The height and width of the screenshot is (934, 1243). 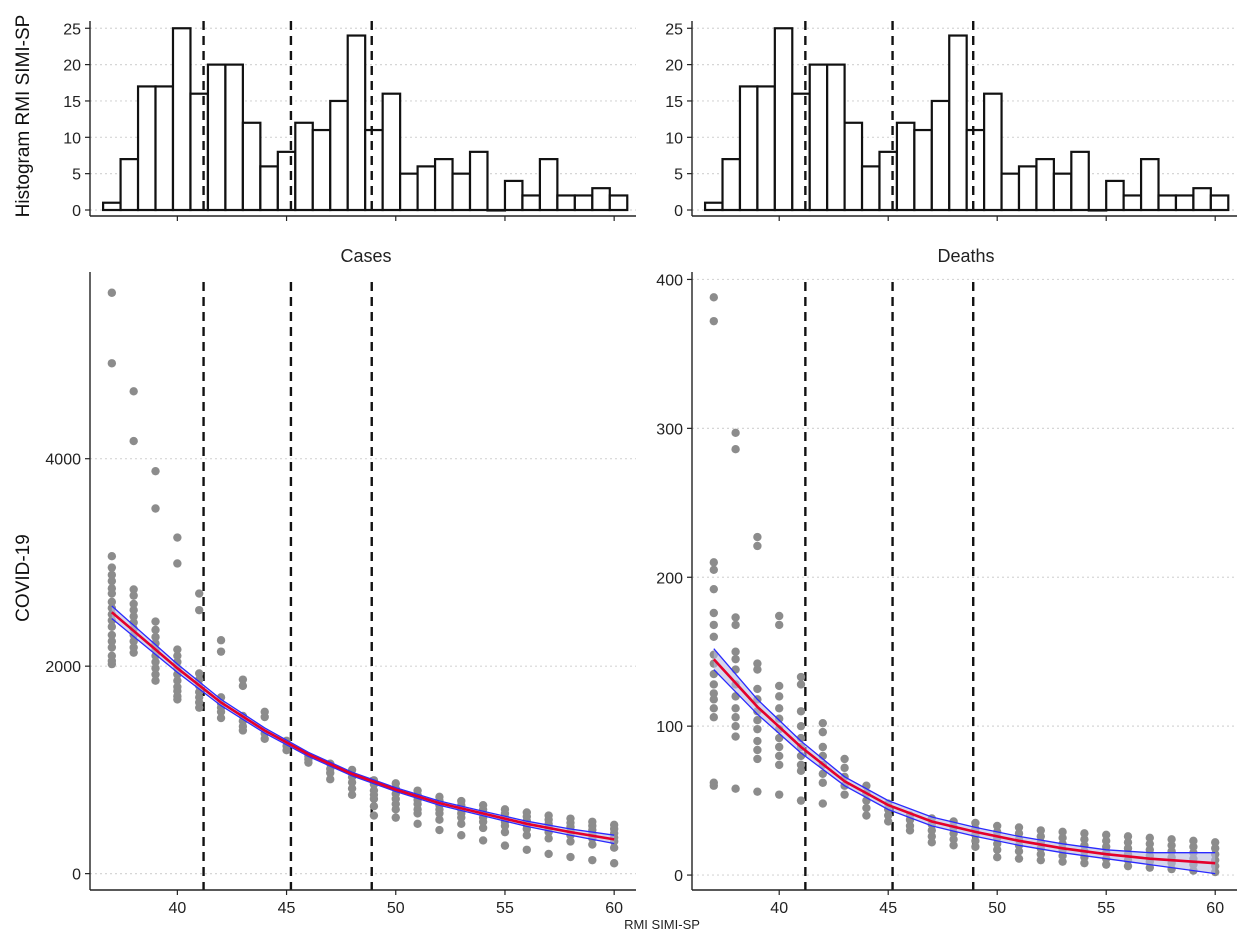 I want to click on confidence-upper-line, so click(x=363, y=720).